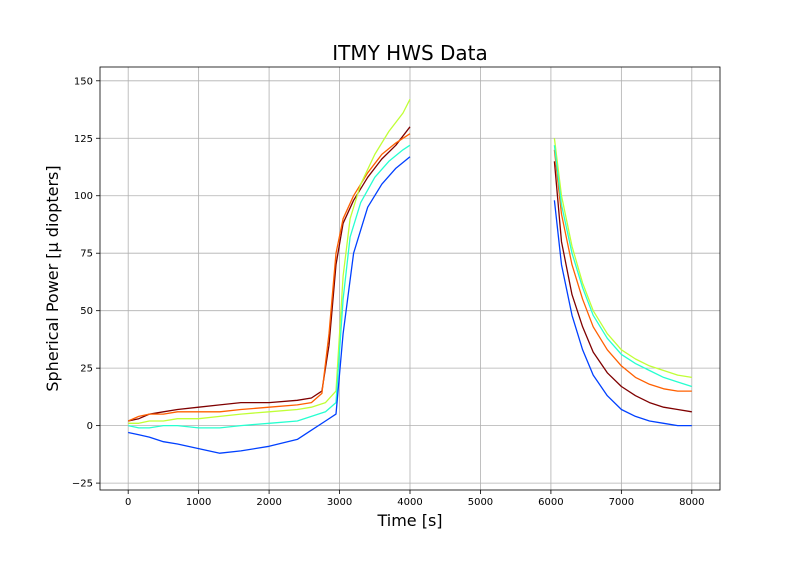 This screenshot has width=800, height=565. I want to click on x-tick-label: 5000, so click(480, 502).